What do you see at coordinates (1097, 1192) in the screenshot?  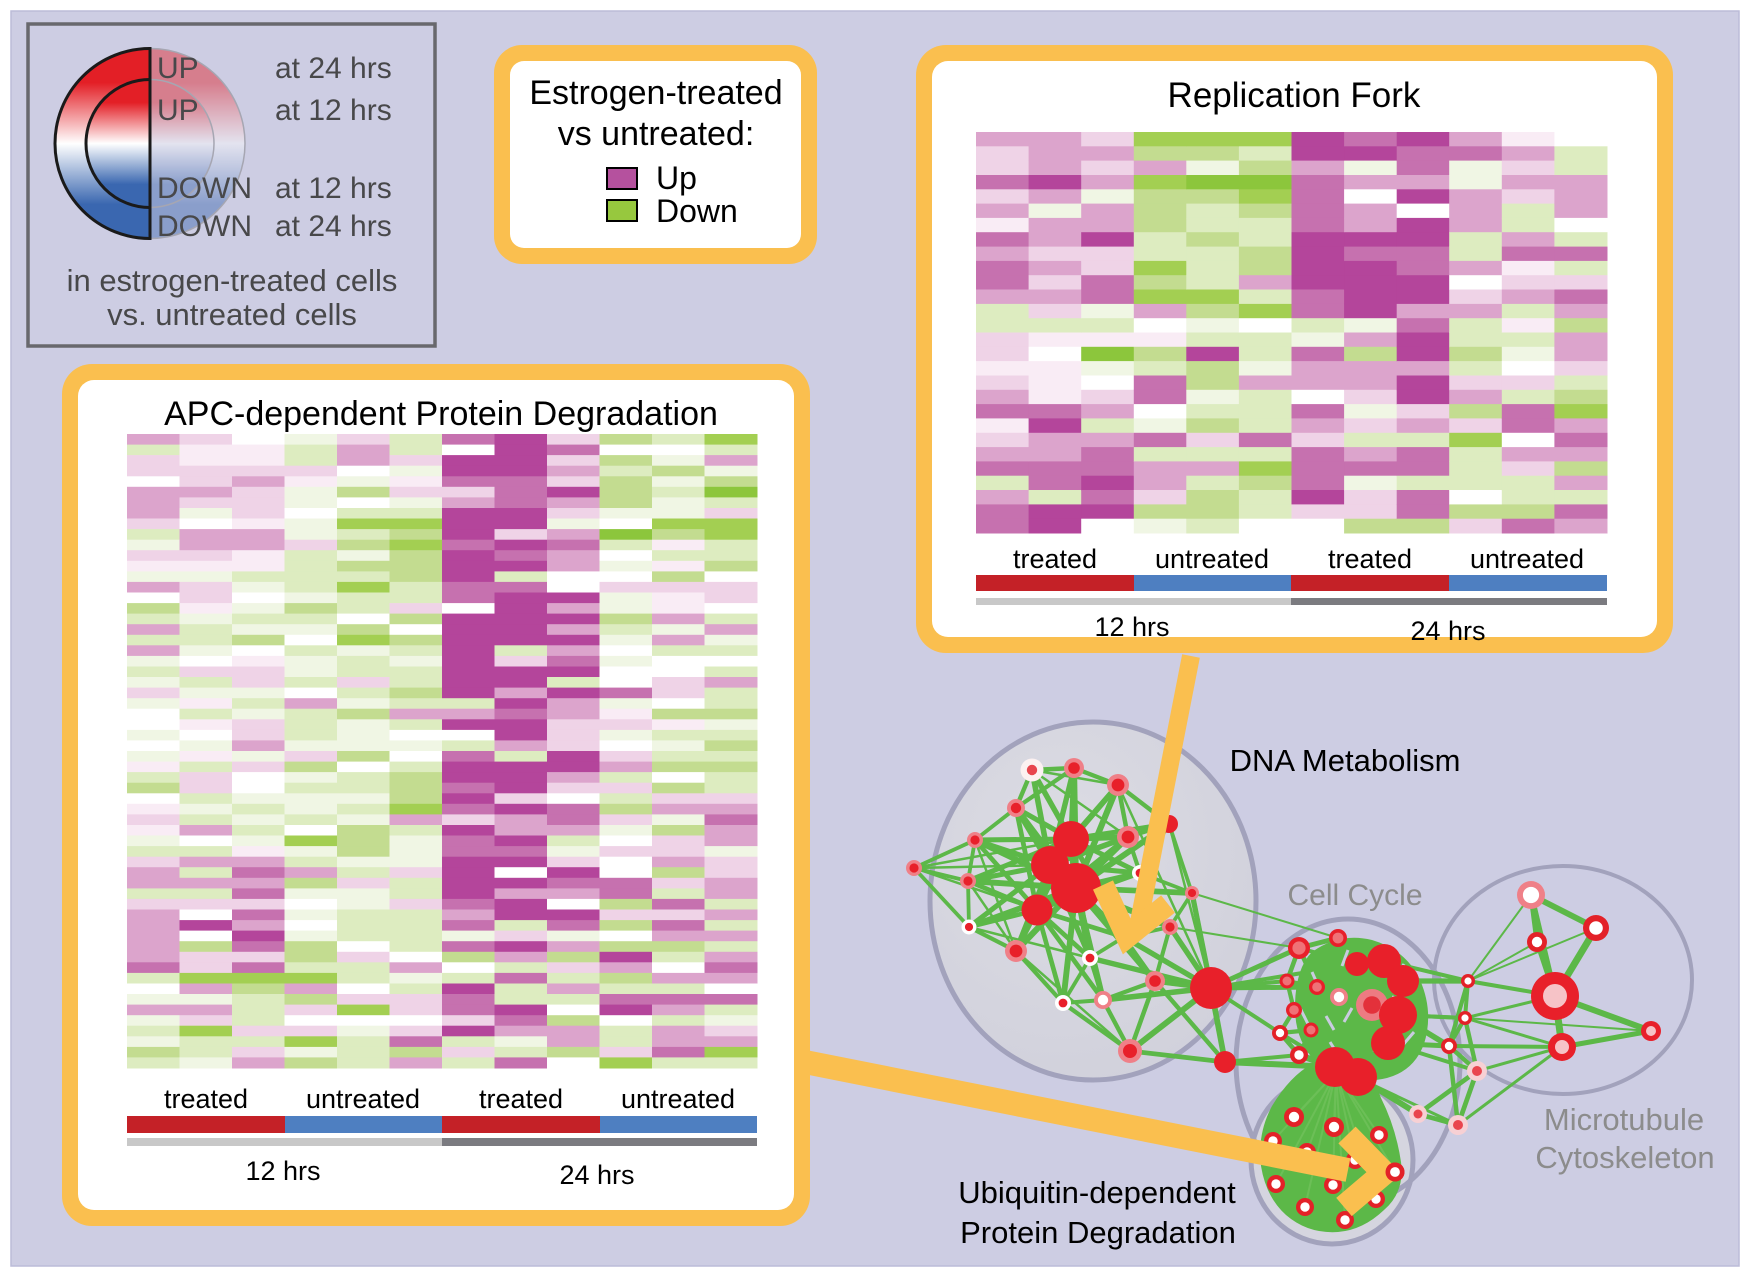 I see `svg-text: Ubiquitin-dependent` at bounding box center [1097, 1192].